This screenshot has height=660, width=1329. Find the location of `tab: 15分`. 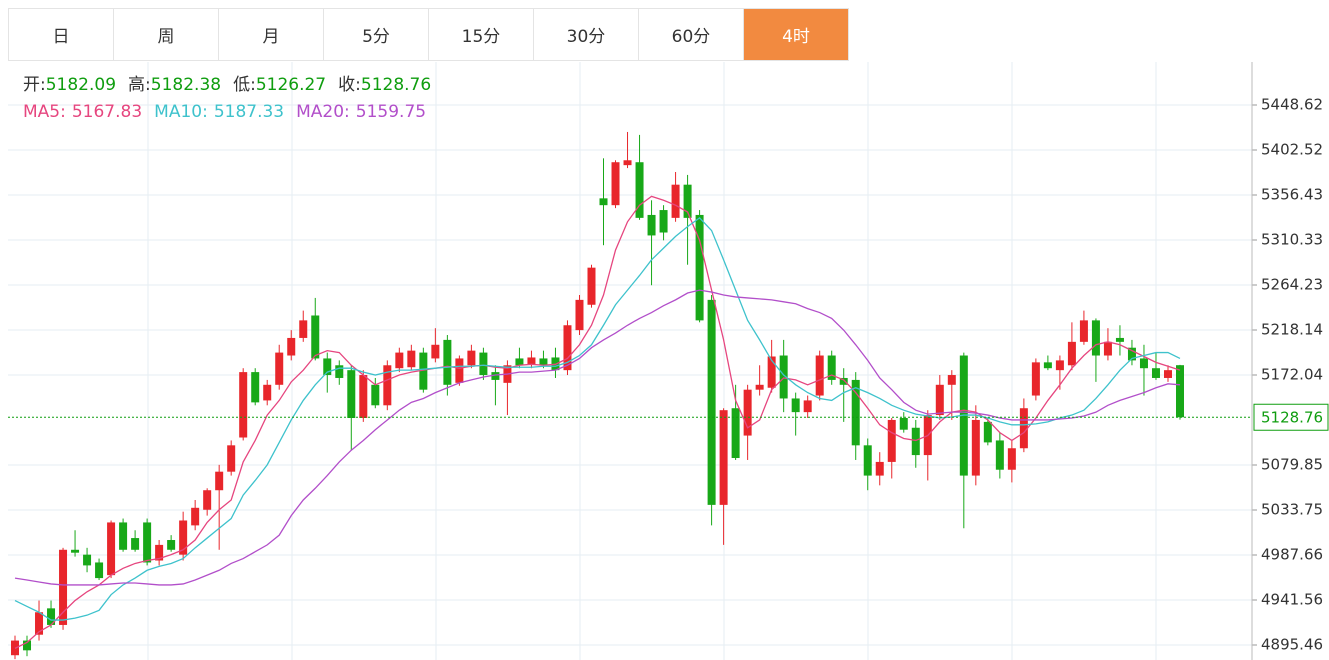

tab: 15分 is located at coordinates (480, 34).